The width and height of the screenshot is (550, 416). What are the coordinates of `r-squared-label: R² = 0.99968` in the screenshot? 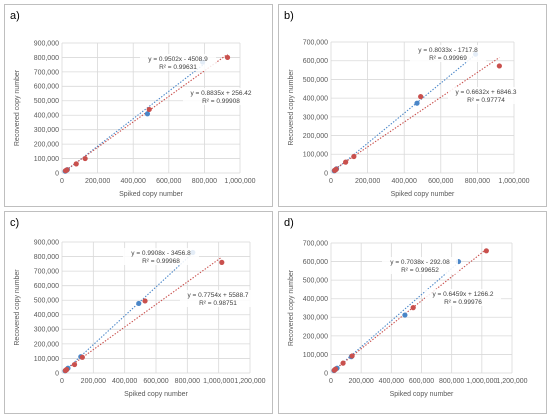 It's located at (161, 261).